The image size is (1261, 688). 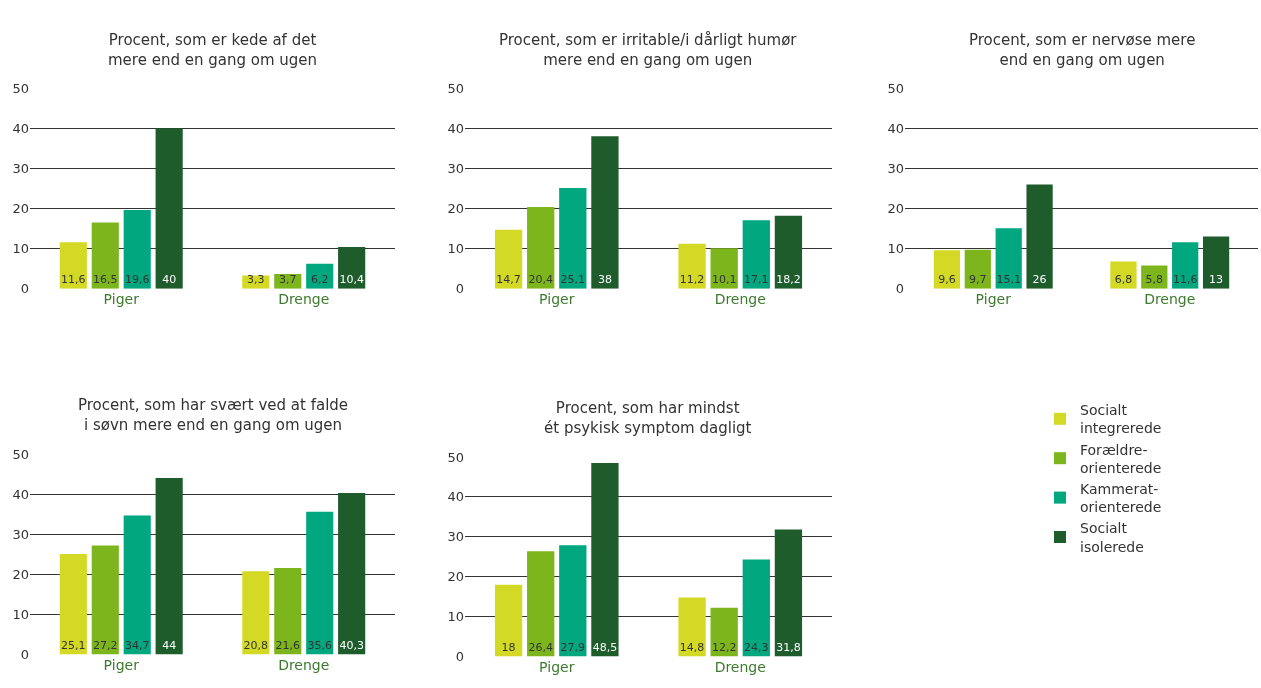 I want to click on data-label: 27,2, so click(x=105, y=645).